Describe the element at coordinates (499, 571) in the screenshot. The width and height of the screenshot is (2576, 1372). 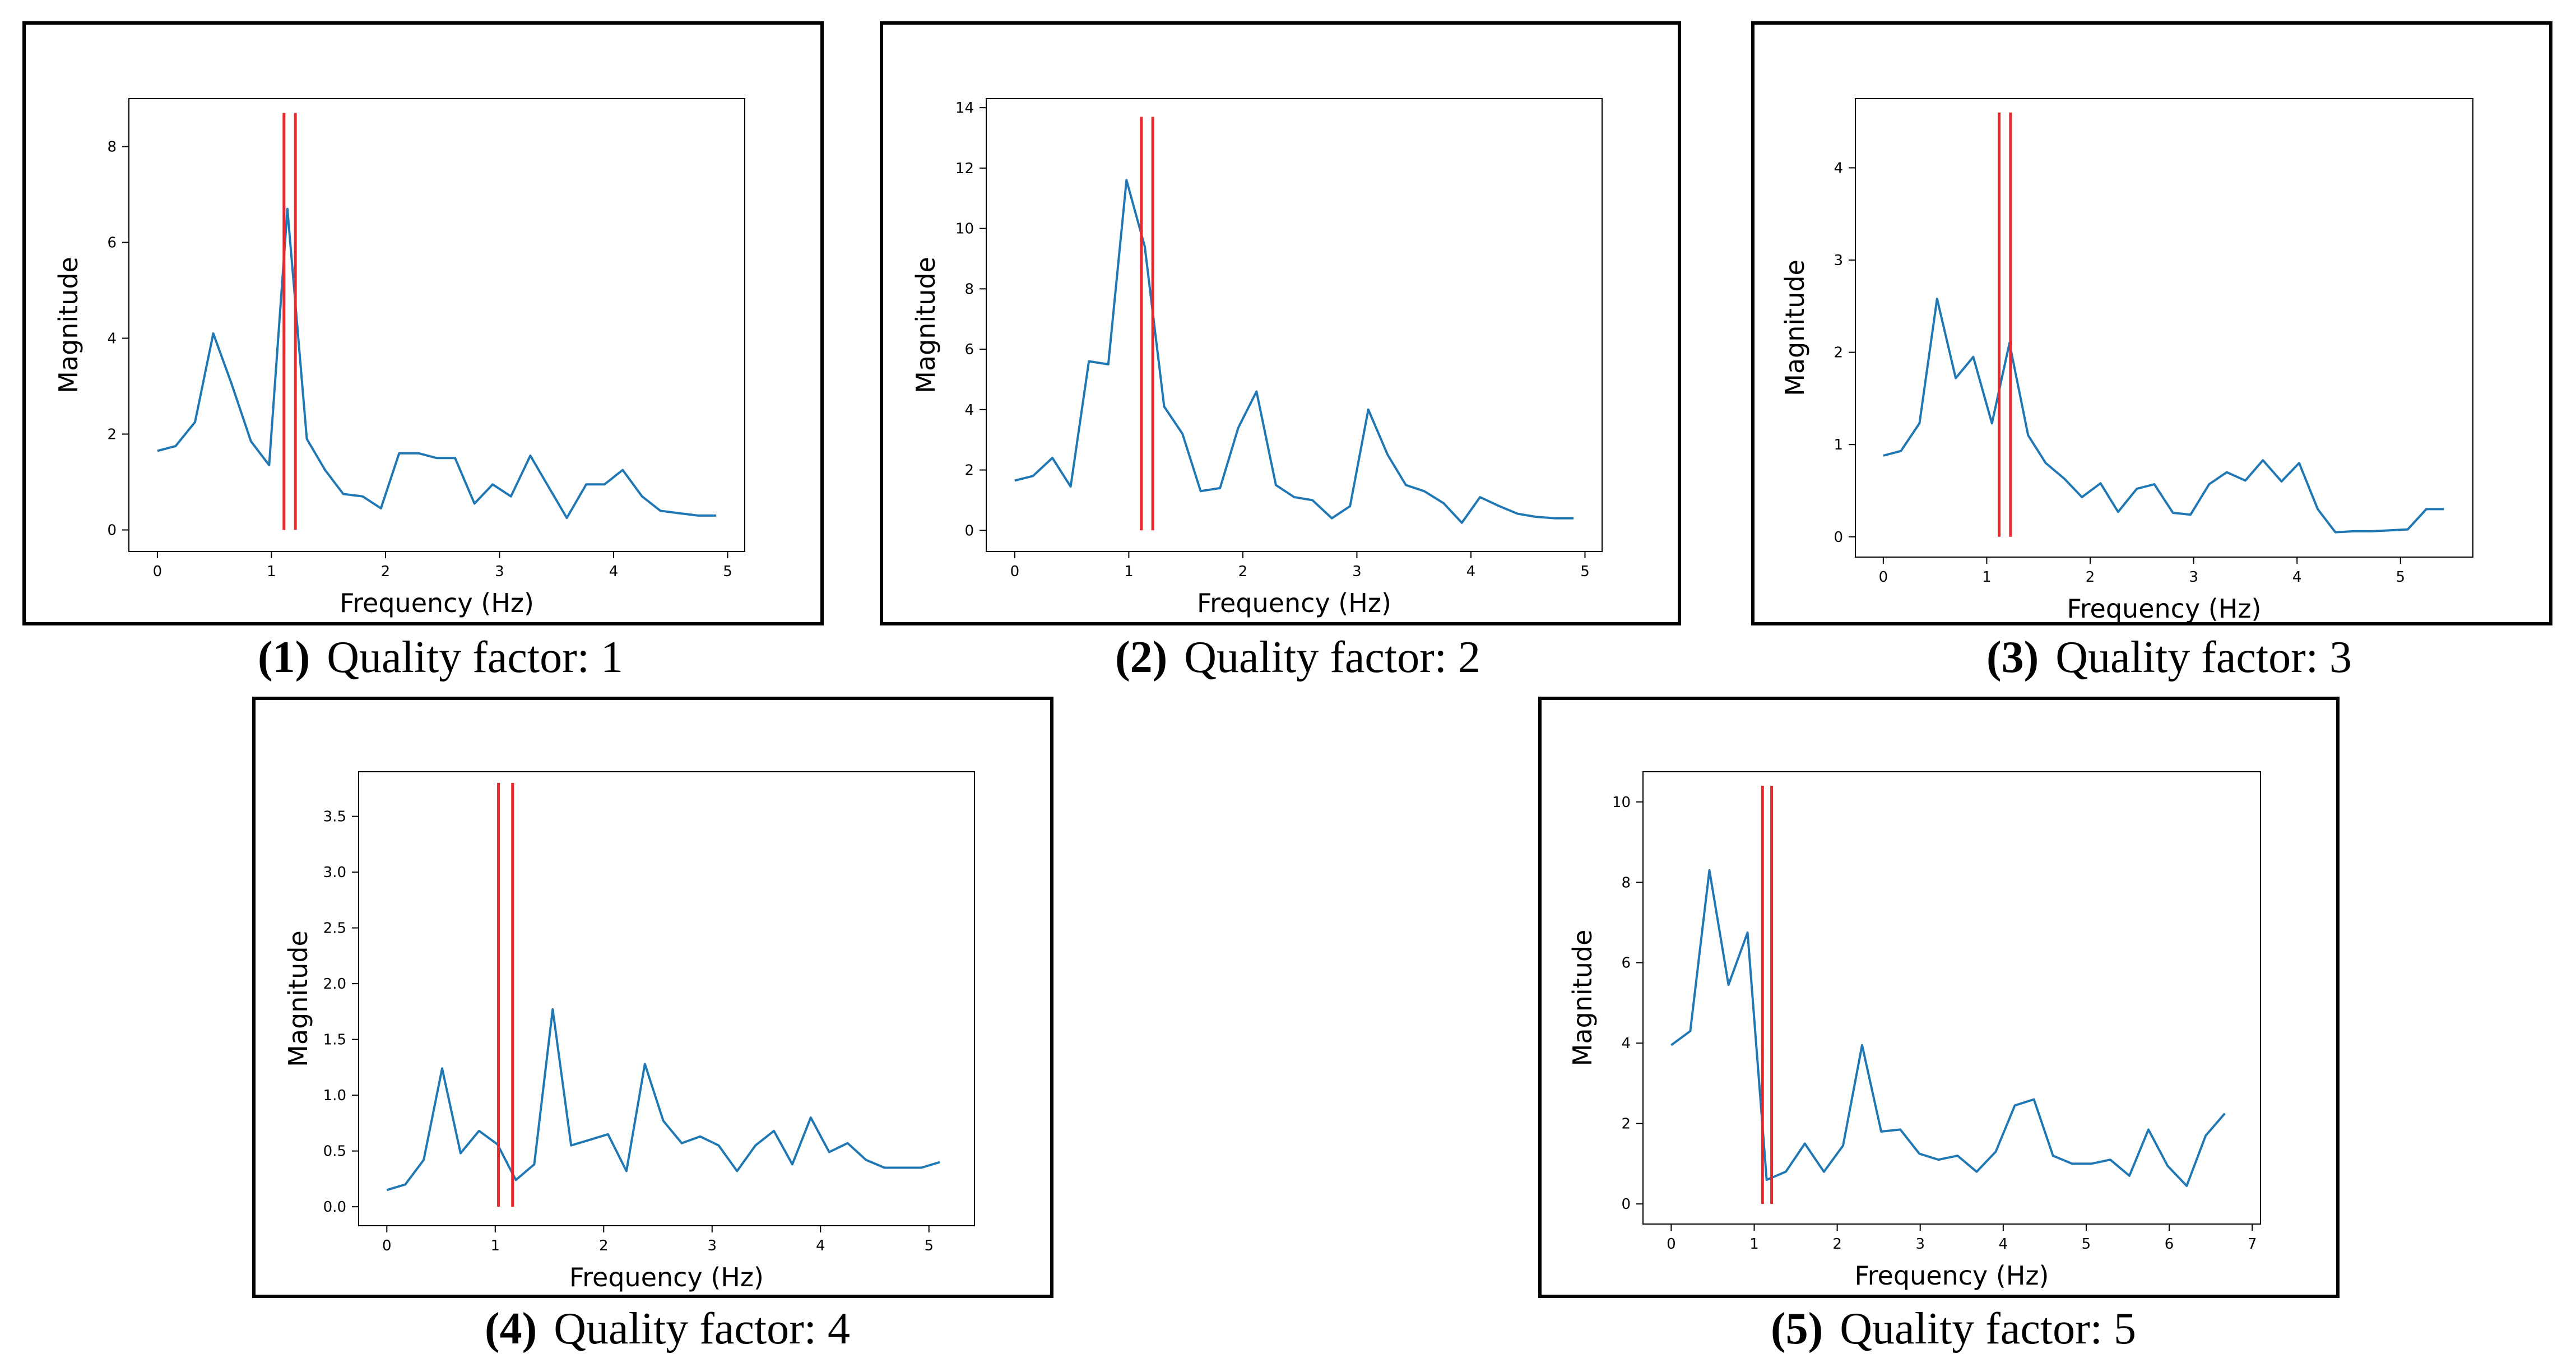
I see `x-tick-label: 3` at that location.